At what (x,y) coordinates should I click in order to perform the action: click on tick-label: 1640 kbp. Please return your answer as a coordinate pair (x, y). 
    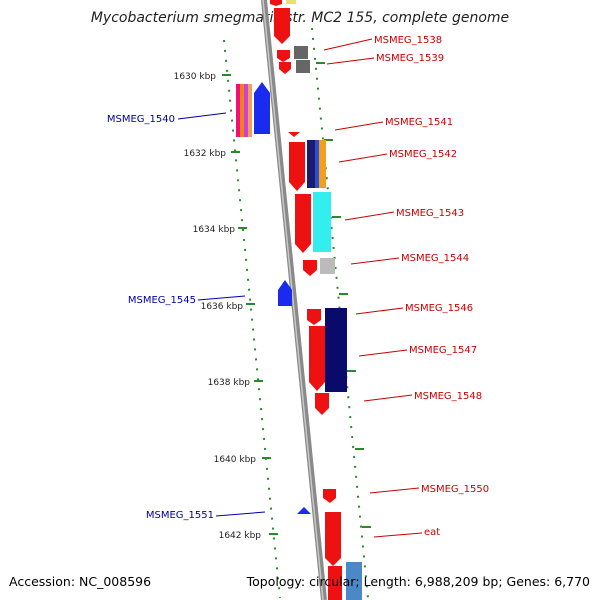
    Looking at the image, I should click on (235, 460).